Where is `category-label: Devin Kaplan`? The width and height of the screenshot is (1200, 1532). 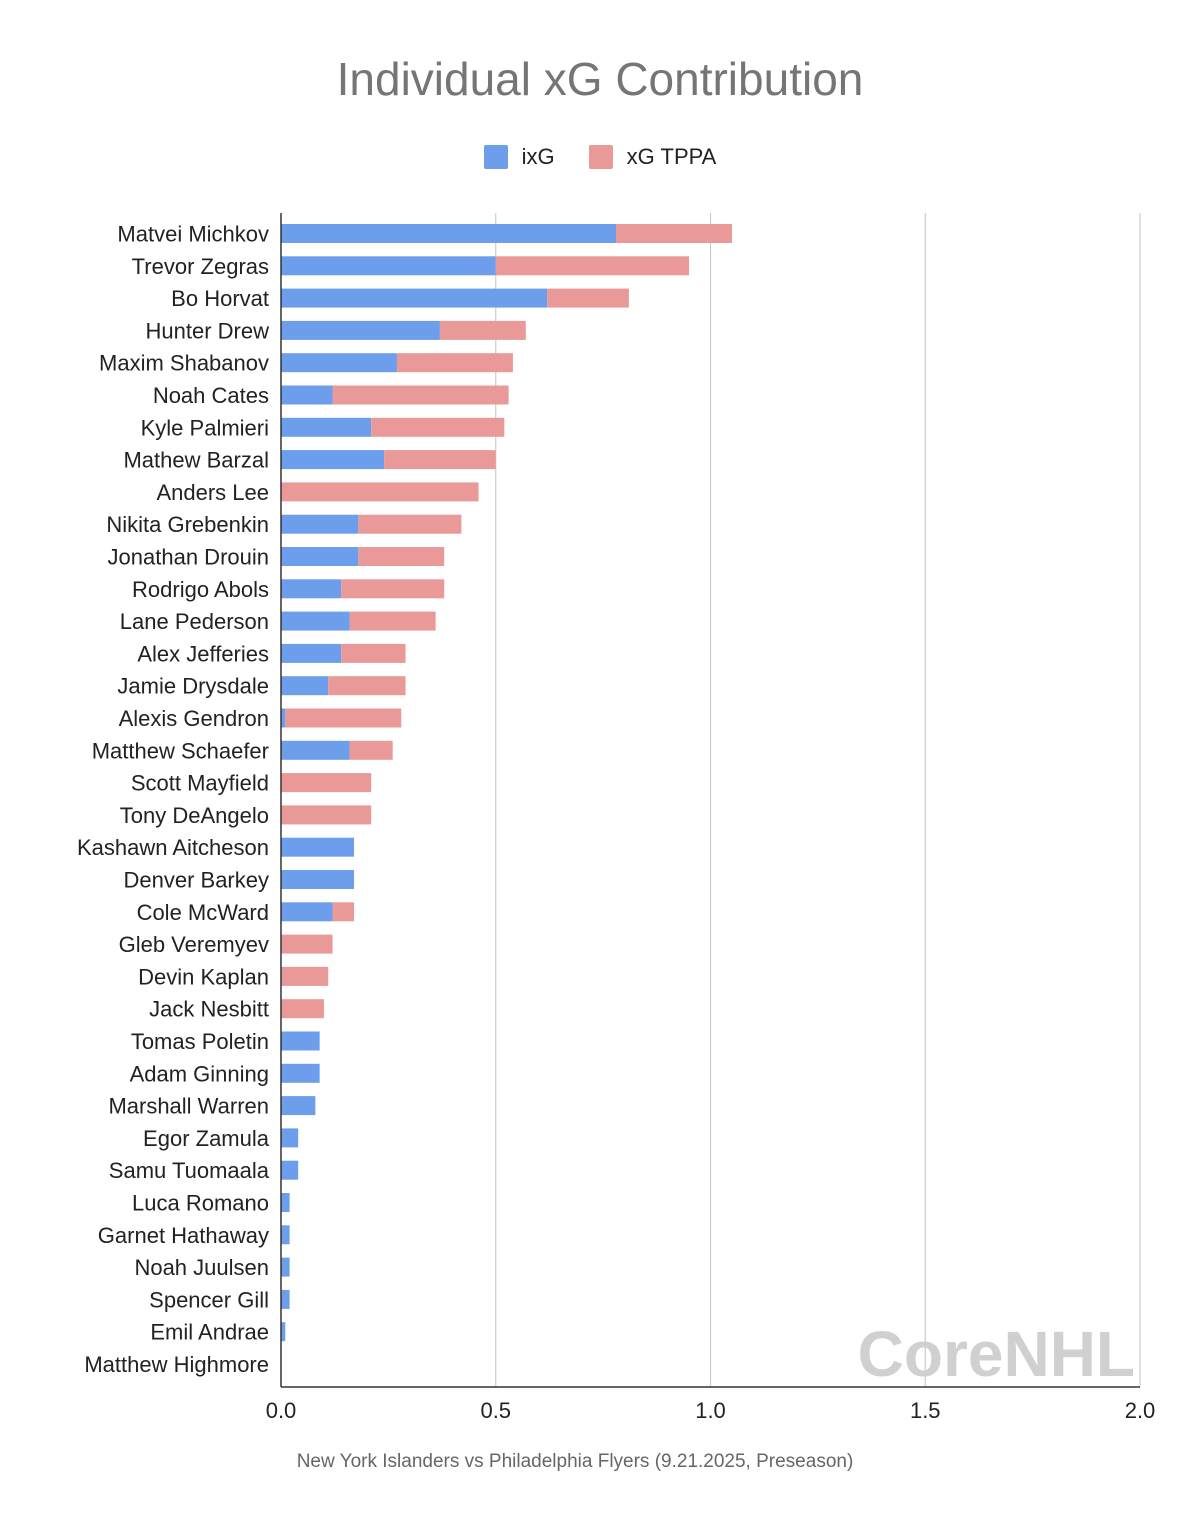
category-label: Devin Kaplan is located at coordinates (203, 976).